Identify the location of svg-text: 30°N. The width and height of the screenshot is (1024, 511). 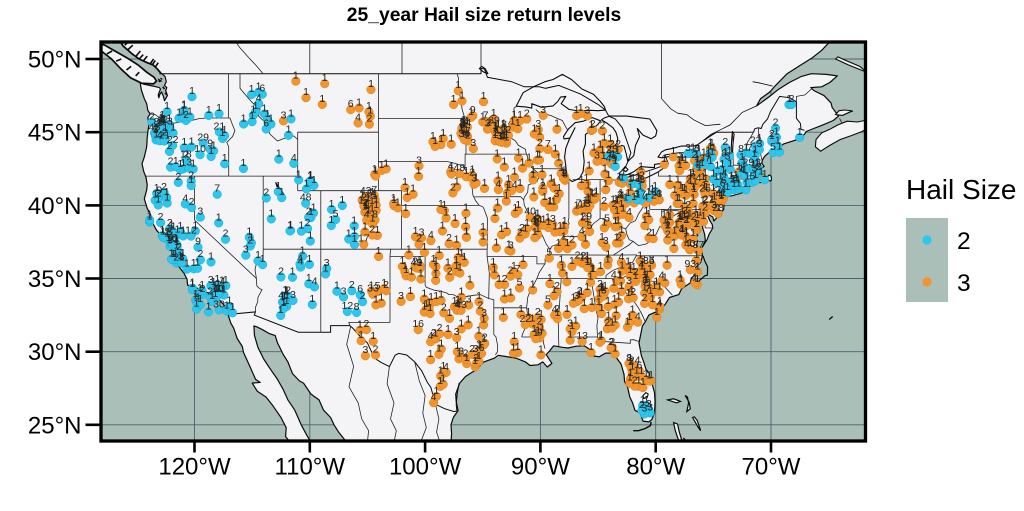
(55, 352).